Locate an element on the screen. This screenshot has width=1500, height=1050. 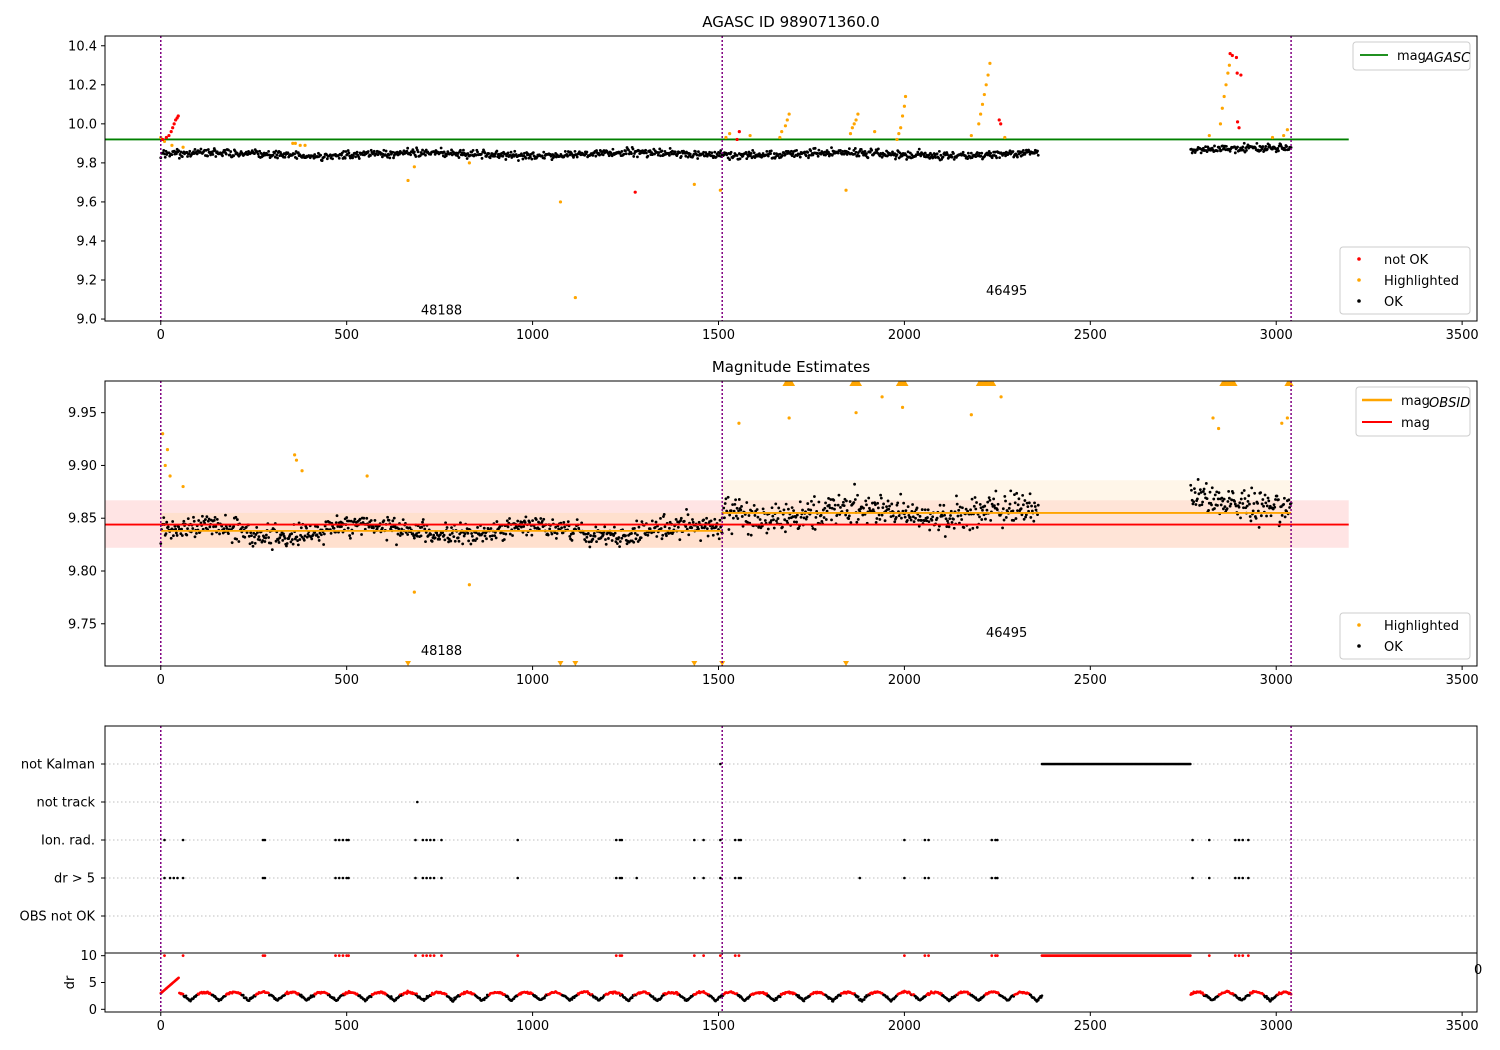
y-tick-label: 10.4 is located at coordinates (82, 46).